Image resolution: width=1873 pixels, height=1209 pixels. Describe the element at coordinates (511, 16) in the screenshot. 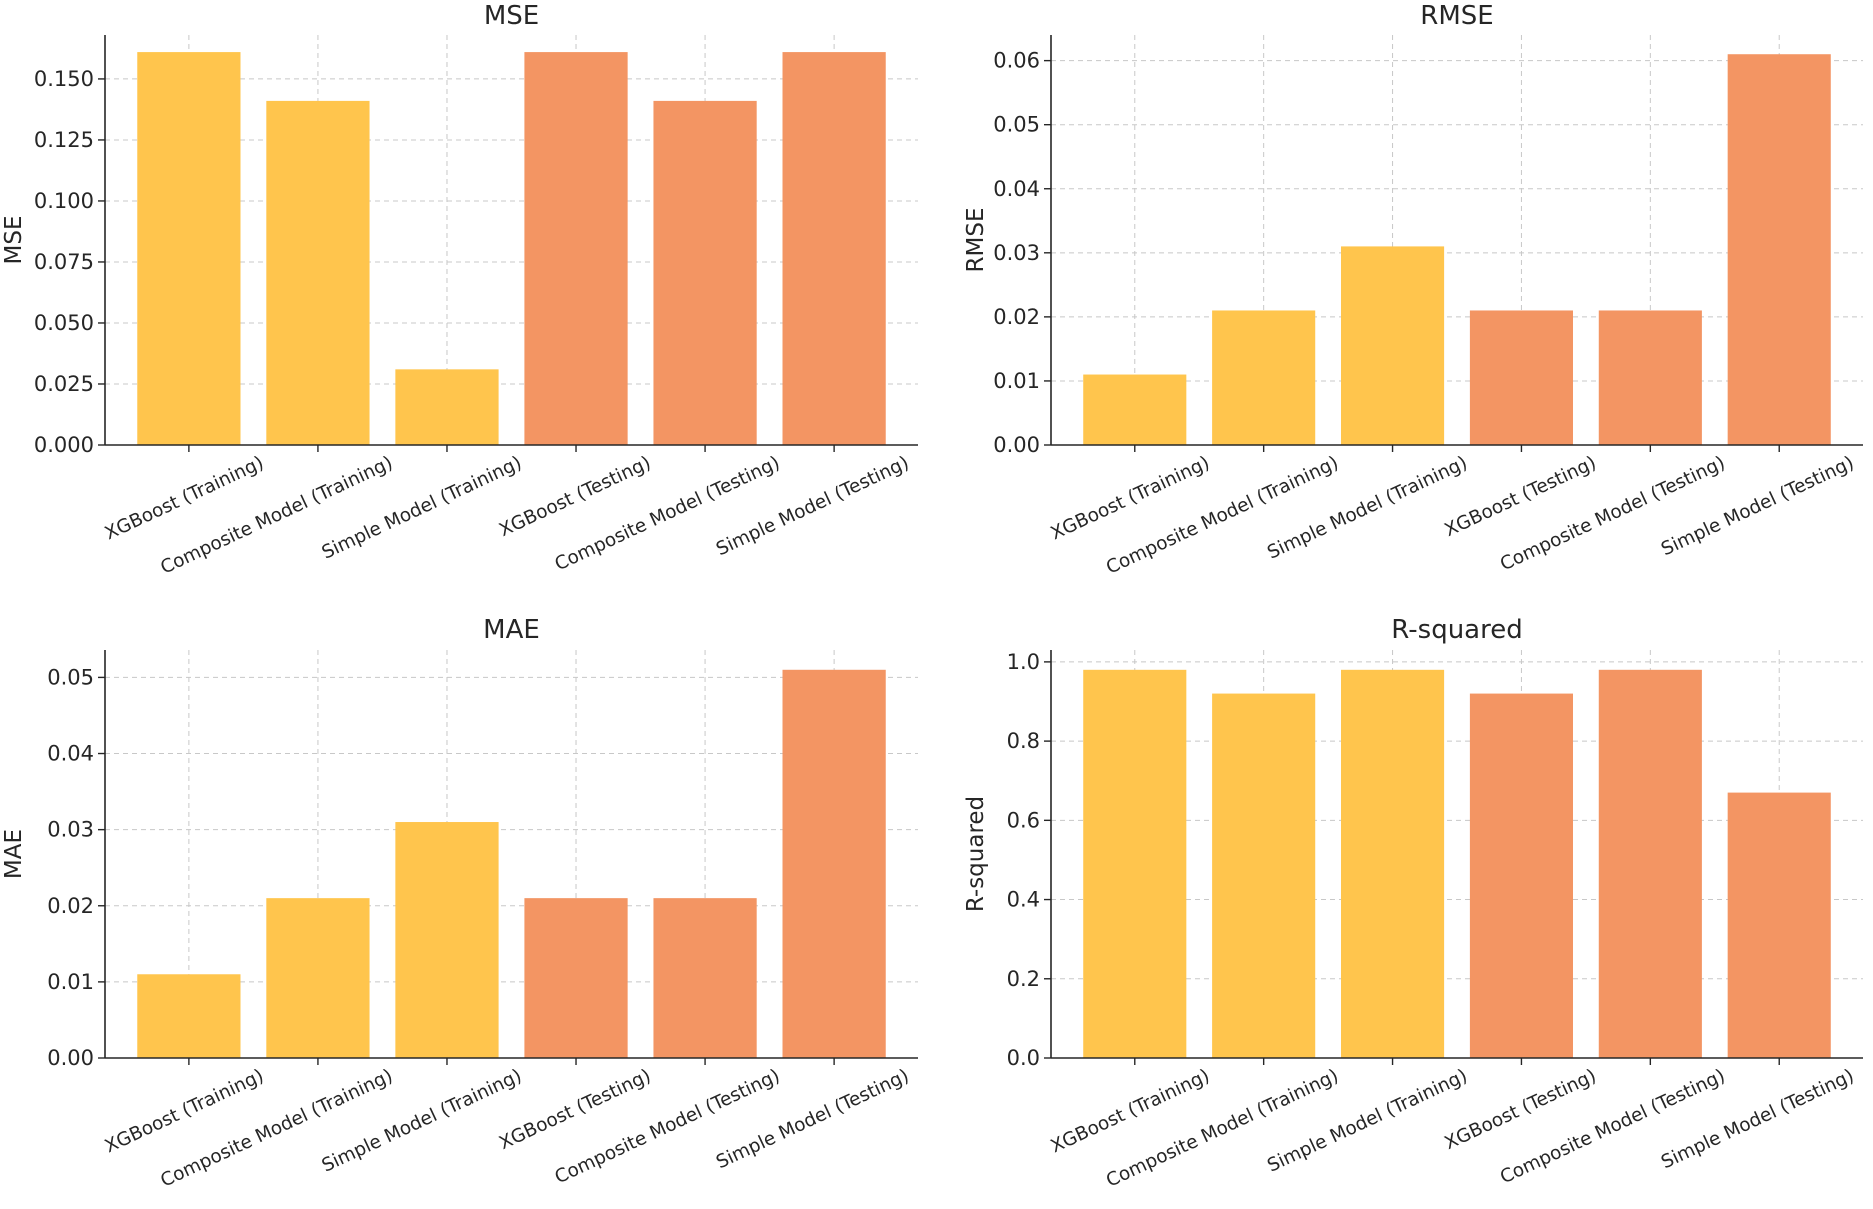

I see `chart-title: MSE` at that location.